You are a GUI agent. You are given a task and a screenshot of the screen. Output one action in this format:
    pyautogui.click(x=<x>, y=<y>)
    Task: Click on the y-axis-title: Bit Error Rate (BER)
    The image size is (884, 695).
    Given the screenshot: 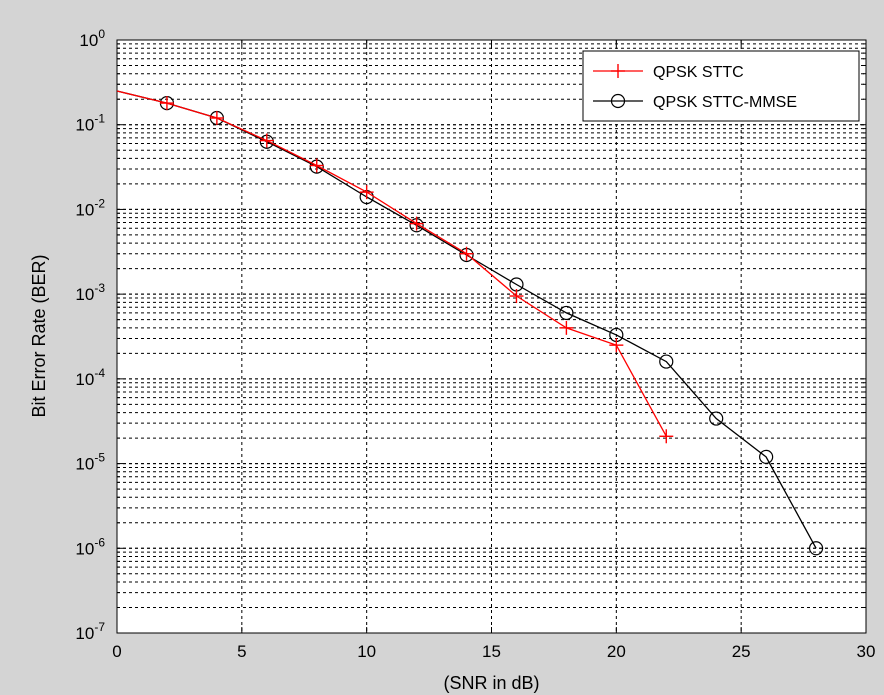 What is the action you would take?
    pyautogui.click(x=39, y=335)
    